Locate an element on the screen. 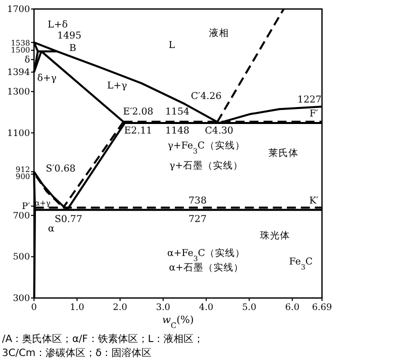 This screenshot has width=400, height=360. annotation: 1227 is located at coordinates (309, 100).